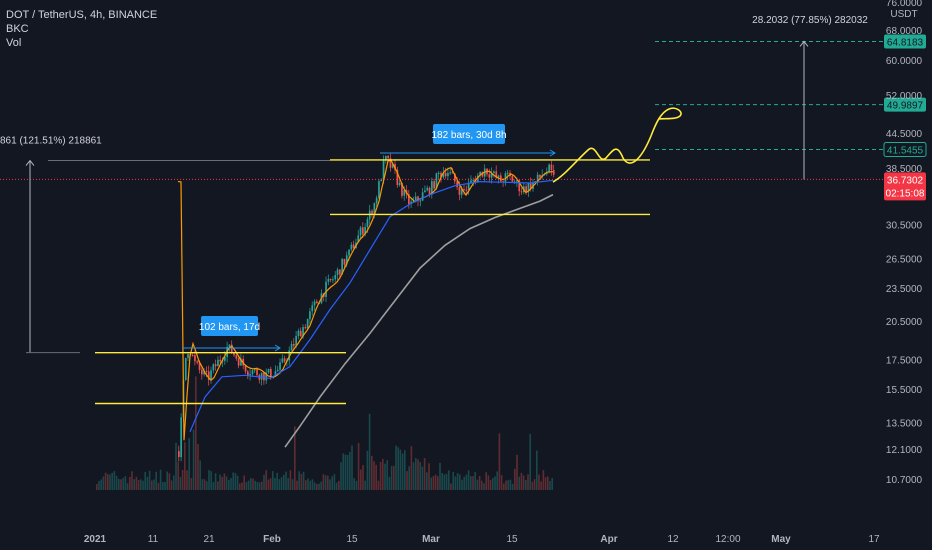  I want to click on legend-indicator-vol: Vol, so click(14, 43).